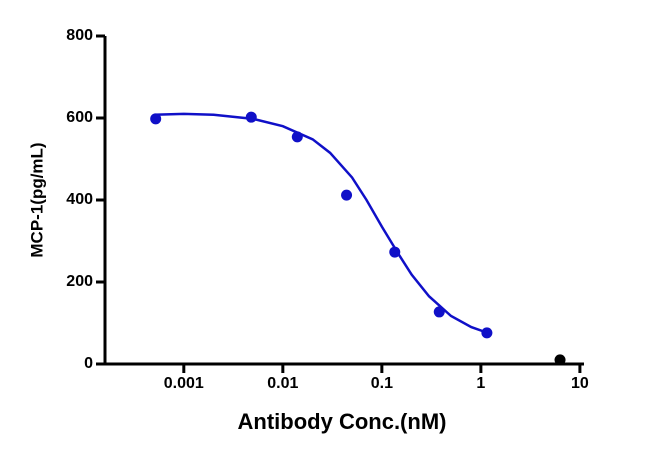 The height and width of the screenshot is (455, 650). What do you see at coordinates (580, 383) in the screenshot?
I see `x-tick-label: 10` at bounding box center [580, 383].